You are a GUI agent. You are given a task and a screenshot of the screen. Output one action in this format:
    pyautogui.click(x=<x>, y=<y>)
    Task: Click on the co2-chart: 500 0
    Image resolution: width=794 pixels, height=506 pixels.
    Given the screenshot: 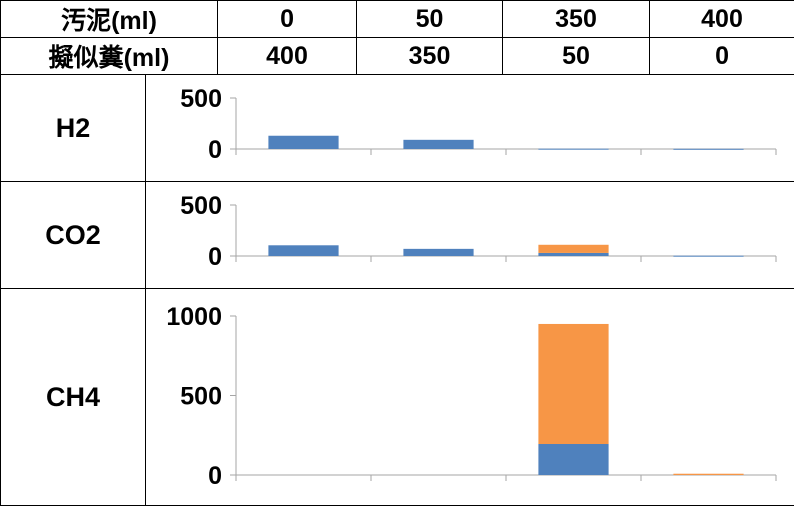 What is the action you would take?
    pyautogui.click(x=478, y=231)
    